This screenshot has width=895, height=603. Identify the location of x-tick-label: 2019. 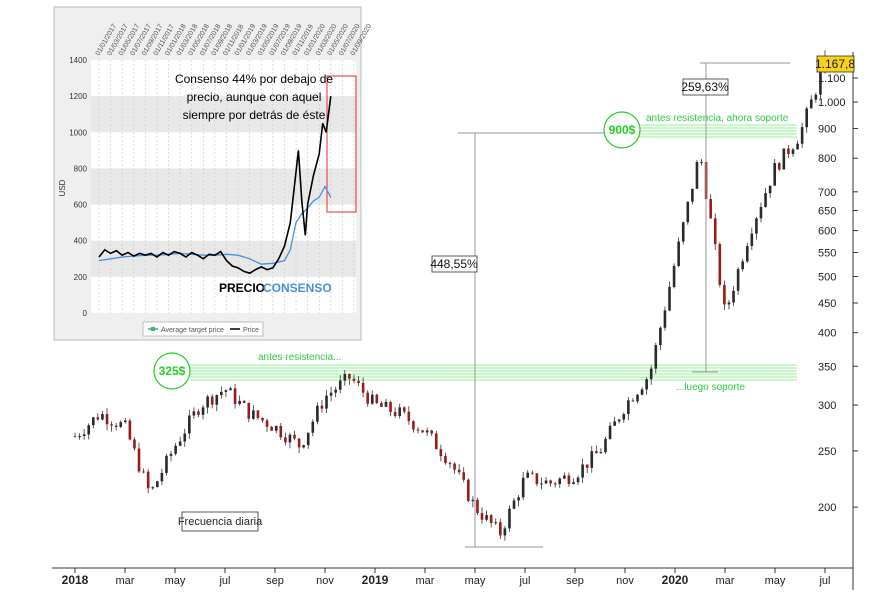
(375, 580).